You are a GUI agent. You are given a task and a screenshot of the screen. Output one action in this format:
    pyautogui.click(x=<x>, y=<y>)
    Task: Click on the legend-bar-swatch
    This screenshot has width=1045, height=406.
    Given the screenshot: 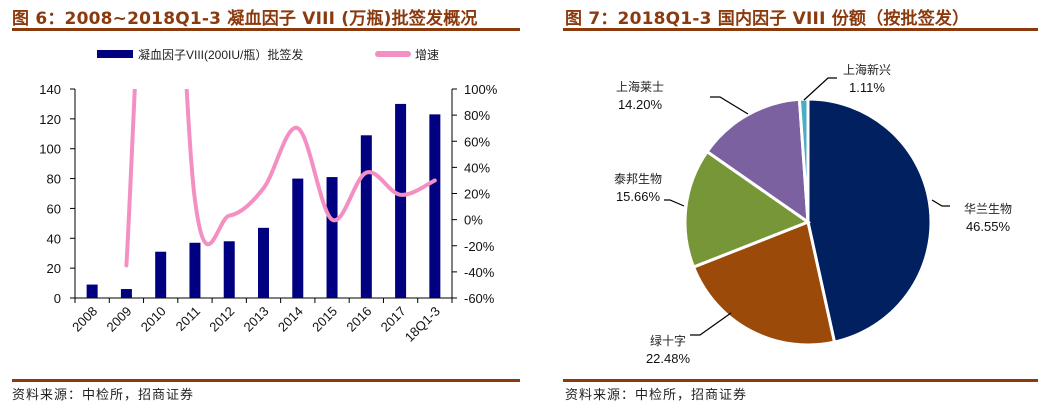 What is the action you would take?
    pyautogui.click(x=115, y=54)
    